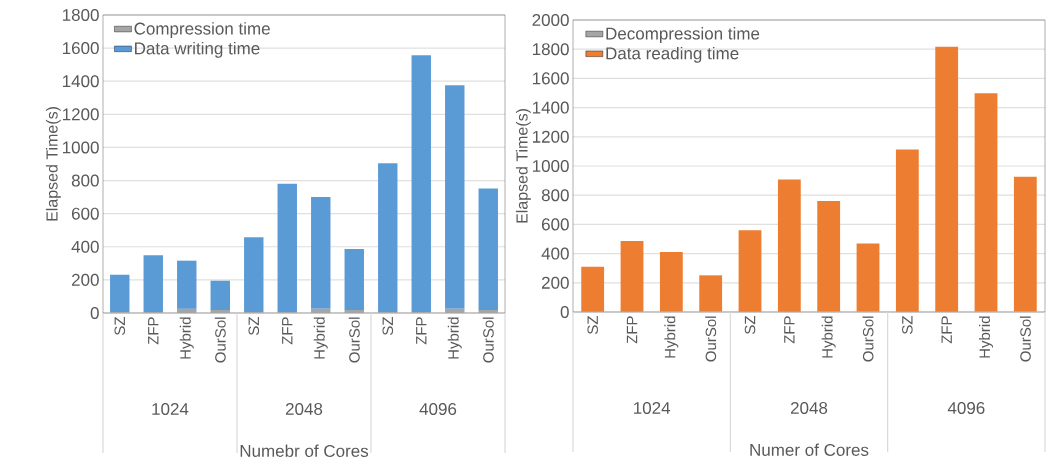 This screenshot has width=1049, height=472. What do you see at coordinates (202, 30) in the screenshot?
I see `legend-label: Compression time` at bounding box center [202, 30].